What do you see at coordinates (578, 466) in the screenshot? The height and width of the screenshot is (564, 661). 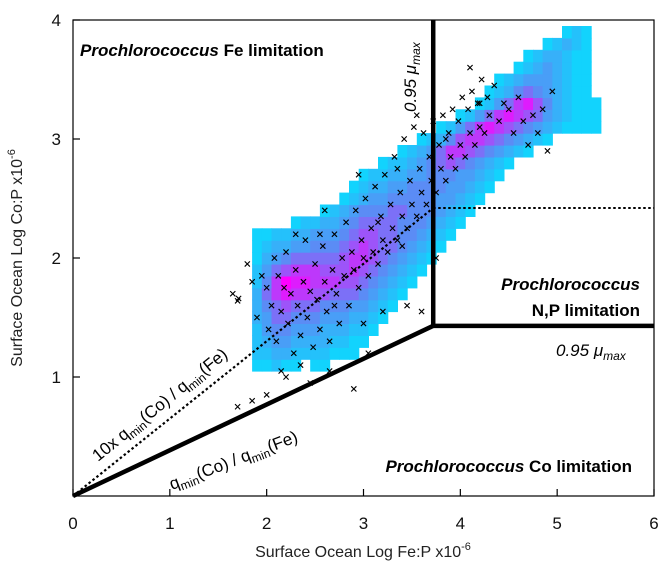 I see `co-limitation-text: Co limitation` at bounding box center [578, 466].